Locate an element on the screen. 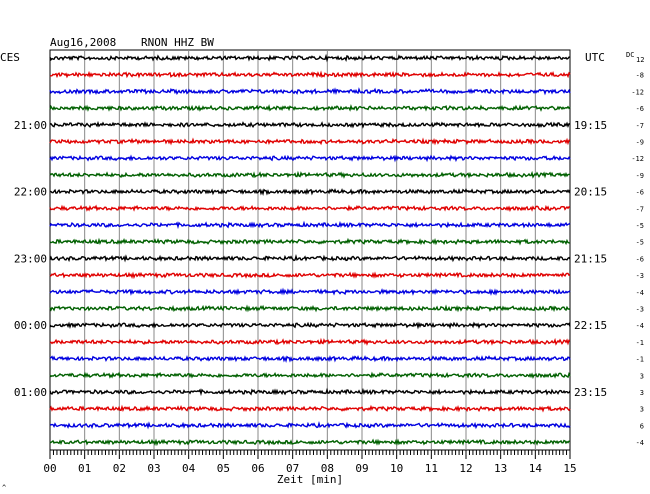 This screenshot has height=494, width=650. x-tick-label: 11 is located at coordinates (431, 468).